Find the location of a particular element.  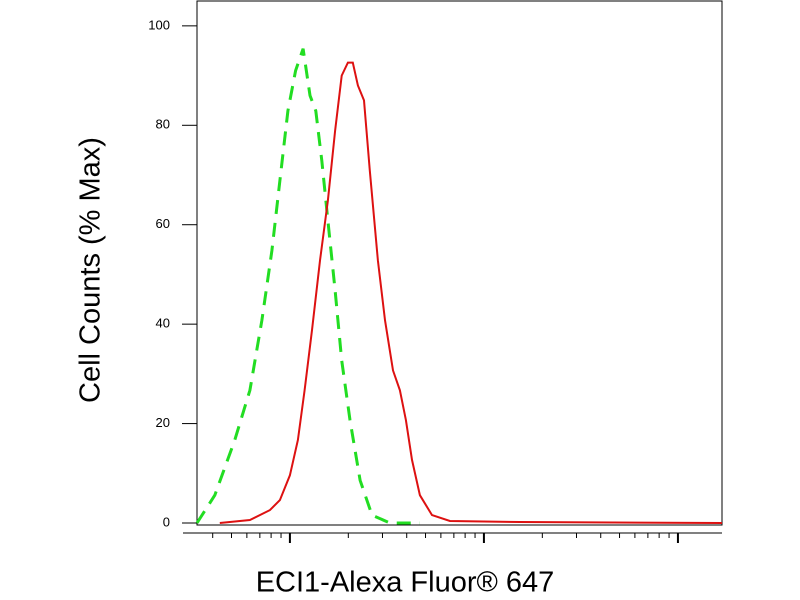

y-tick-label: 80 is located at coordinates (163, 124).